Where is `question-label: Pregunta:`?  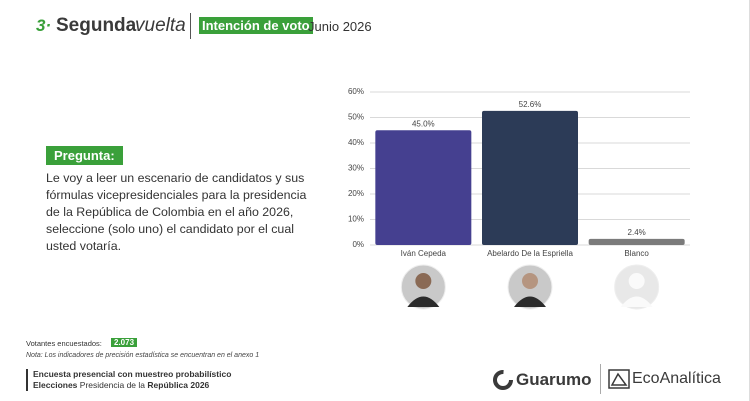
question-label: Pregunta: is located at coordinates (84, 155).